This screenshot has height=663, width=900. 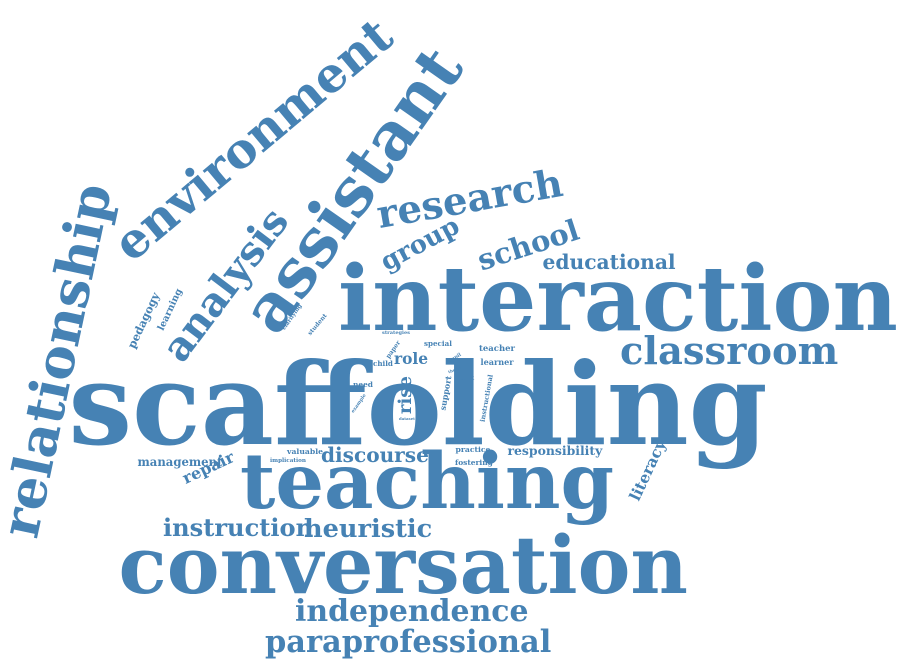 What do you see at coordinates (609, 262) in the screenshot?
I see `word-educational: educational` at bounding box center [609, 262].